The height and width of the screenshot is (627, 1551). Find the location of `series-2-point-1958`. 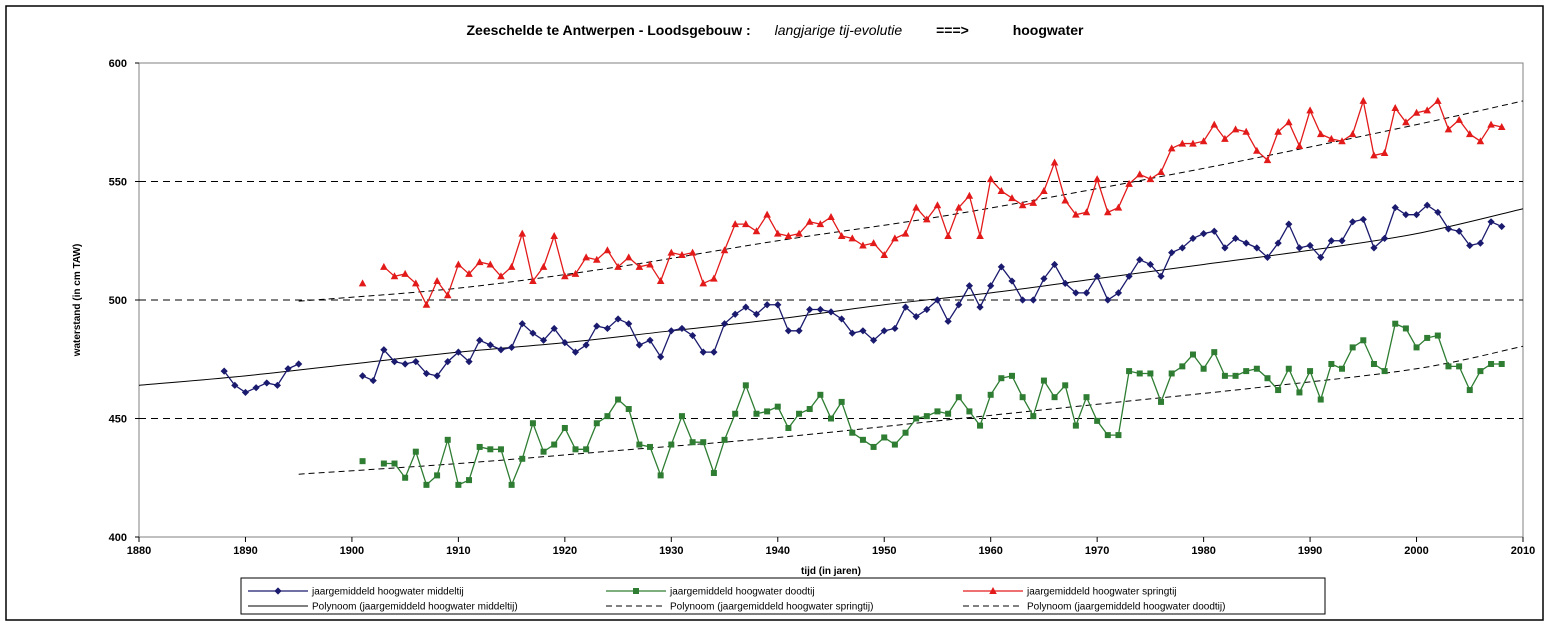

series-2-point-1958 is located at coordinates (969, 195).